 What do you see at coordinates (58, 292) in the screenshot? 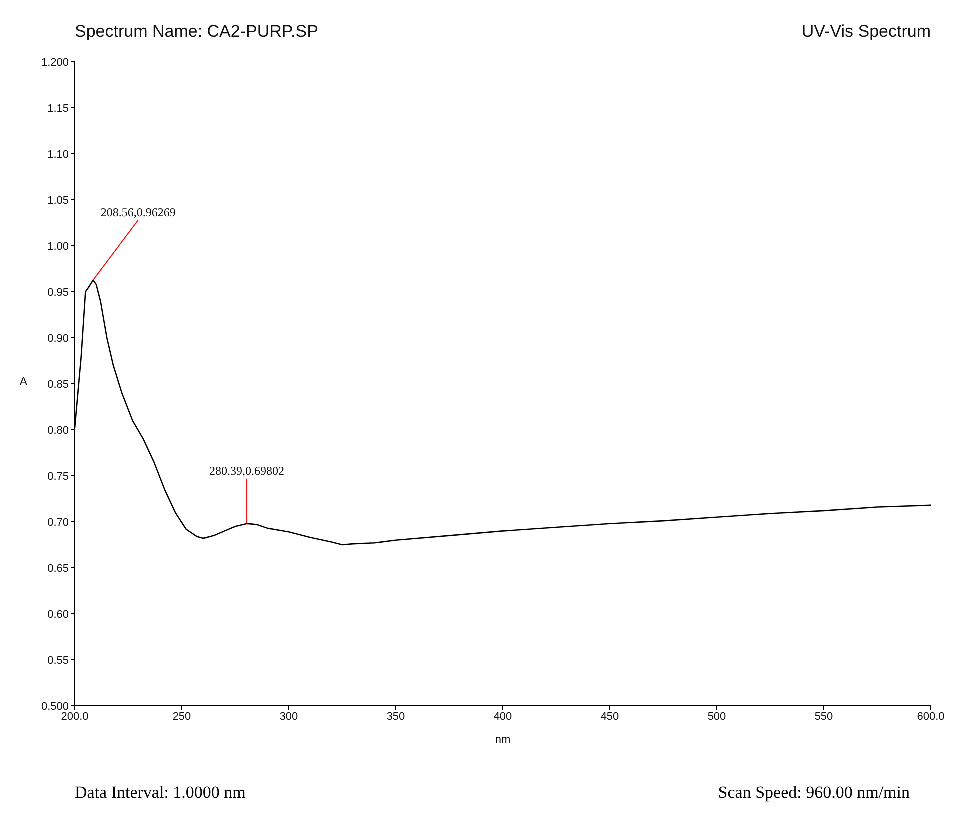
I see `y-tick-label: 0.95` at bounding box center [58, 292].